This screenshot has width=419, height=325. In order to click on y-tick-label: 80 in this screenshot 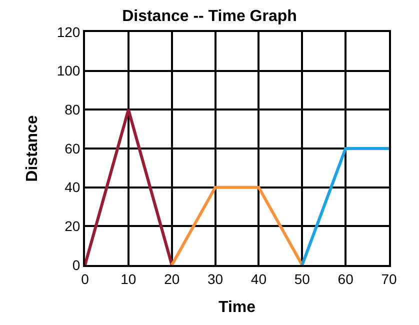, I will do `click(72, 110)`.